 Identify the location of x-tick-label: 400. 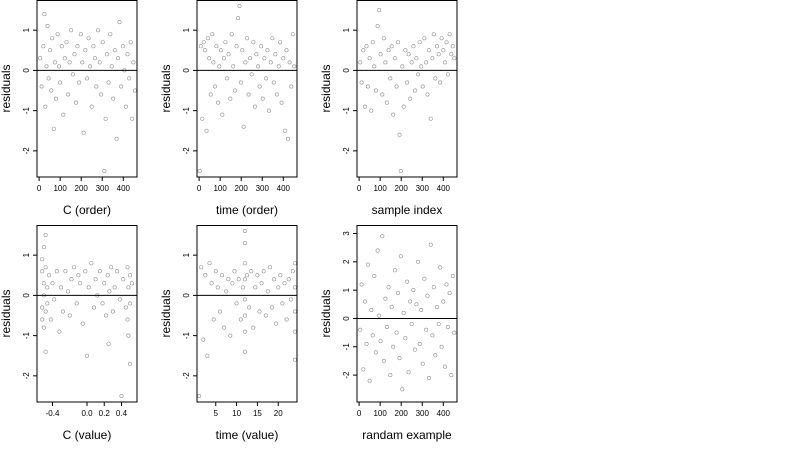
(444, 413).